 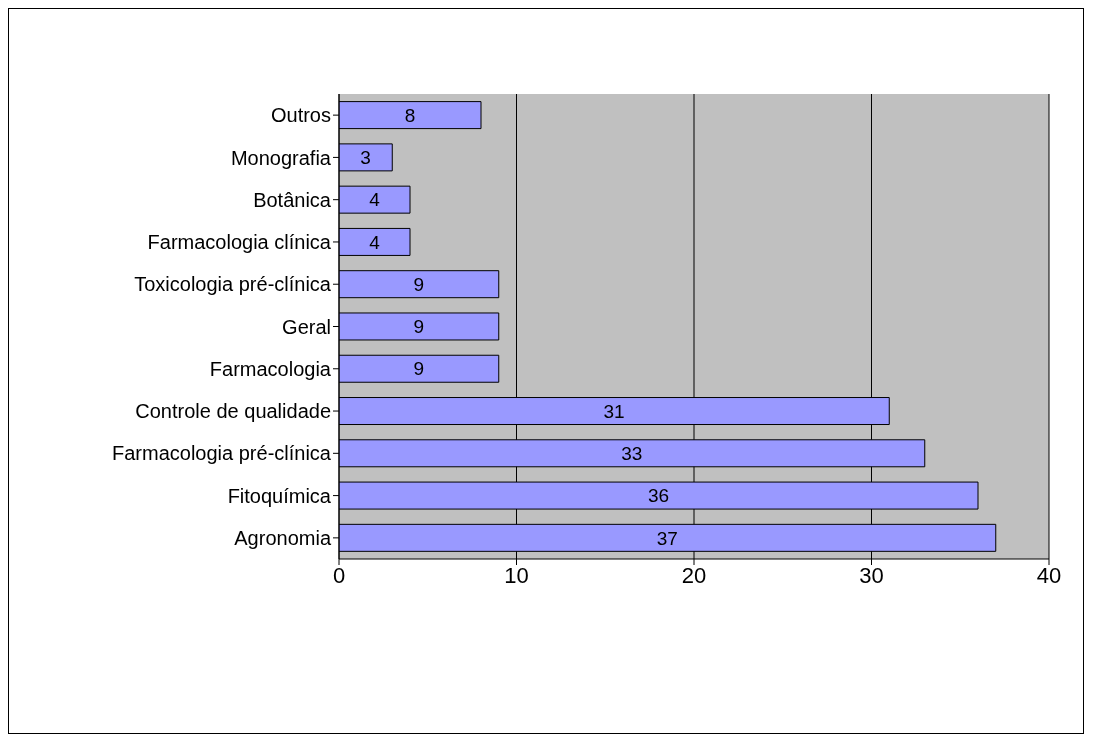 What do you see at coordinates (233, 284) in the screenshot?
I see `y-tick-label: Toxicologia pré-clínica` at bounding box center [233, 284].